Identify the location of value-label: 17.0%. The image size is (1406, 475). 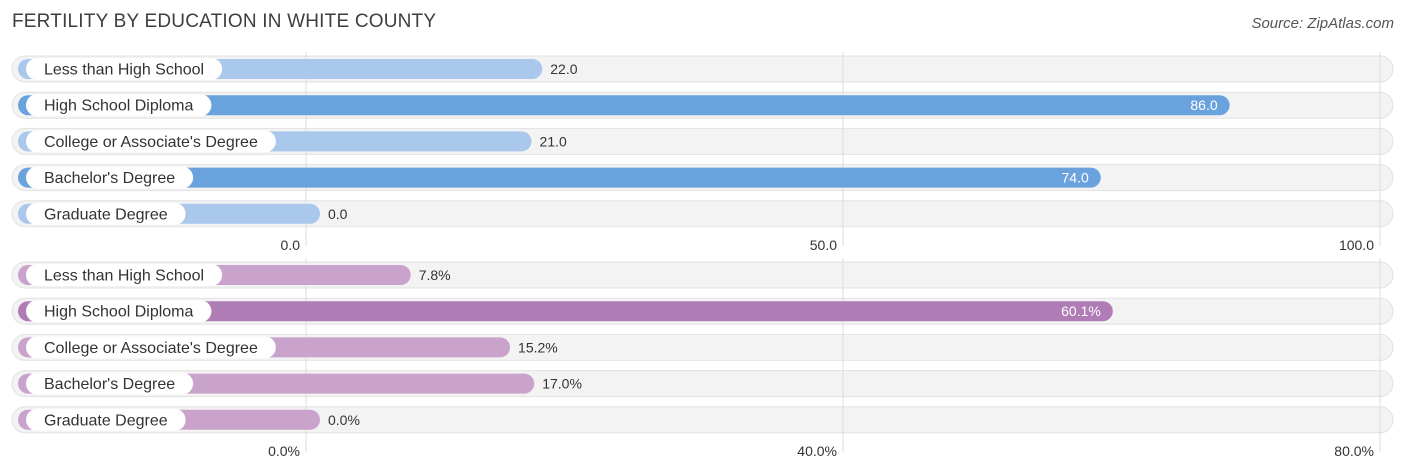
(562, 384).